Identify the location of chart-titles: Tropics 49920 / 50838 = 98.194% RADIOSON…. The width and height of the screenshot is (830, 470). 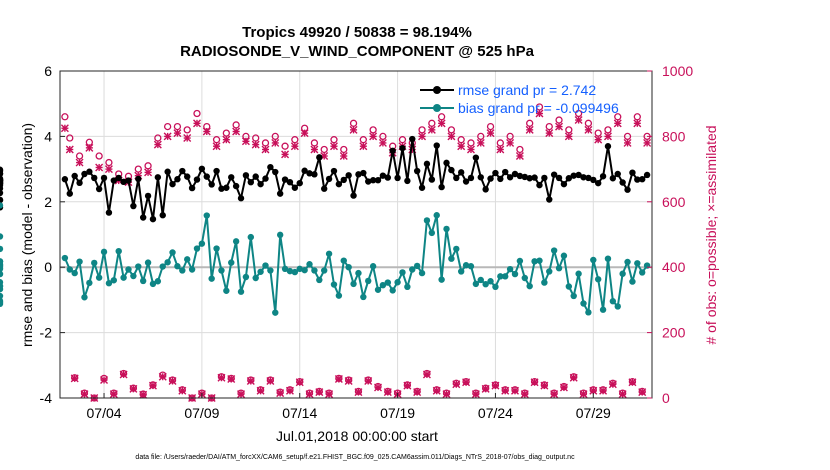
(357, 42).